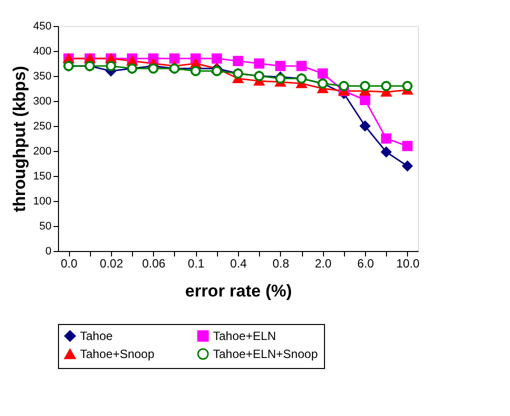 Image resolution: width=510 pixels, height=416 pixels. Describe the element at coordinates (20, 139) in the screenshot. I see `y-axis-title: throughput (kbps)` at that location.